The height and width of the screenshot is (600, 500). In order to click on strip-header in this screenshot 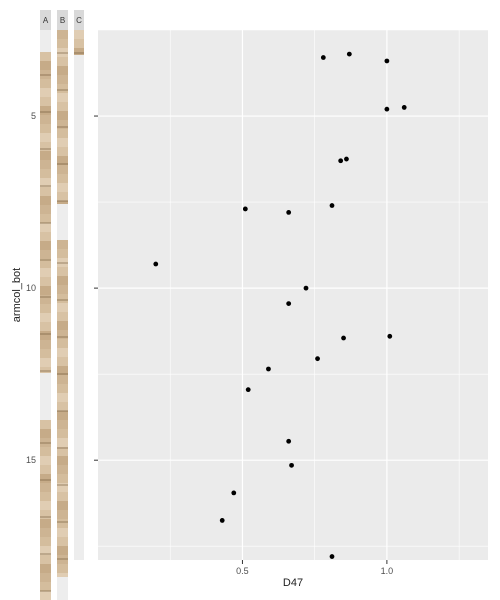, I will do `click(45, 20)`.